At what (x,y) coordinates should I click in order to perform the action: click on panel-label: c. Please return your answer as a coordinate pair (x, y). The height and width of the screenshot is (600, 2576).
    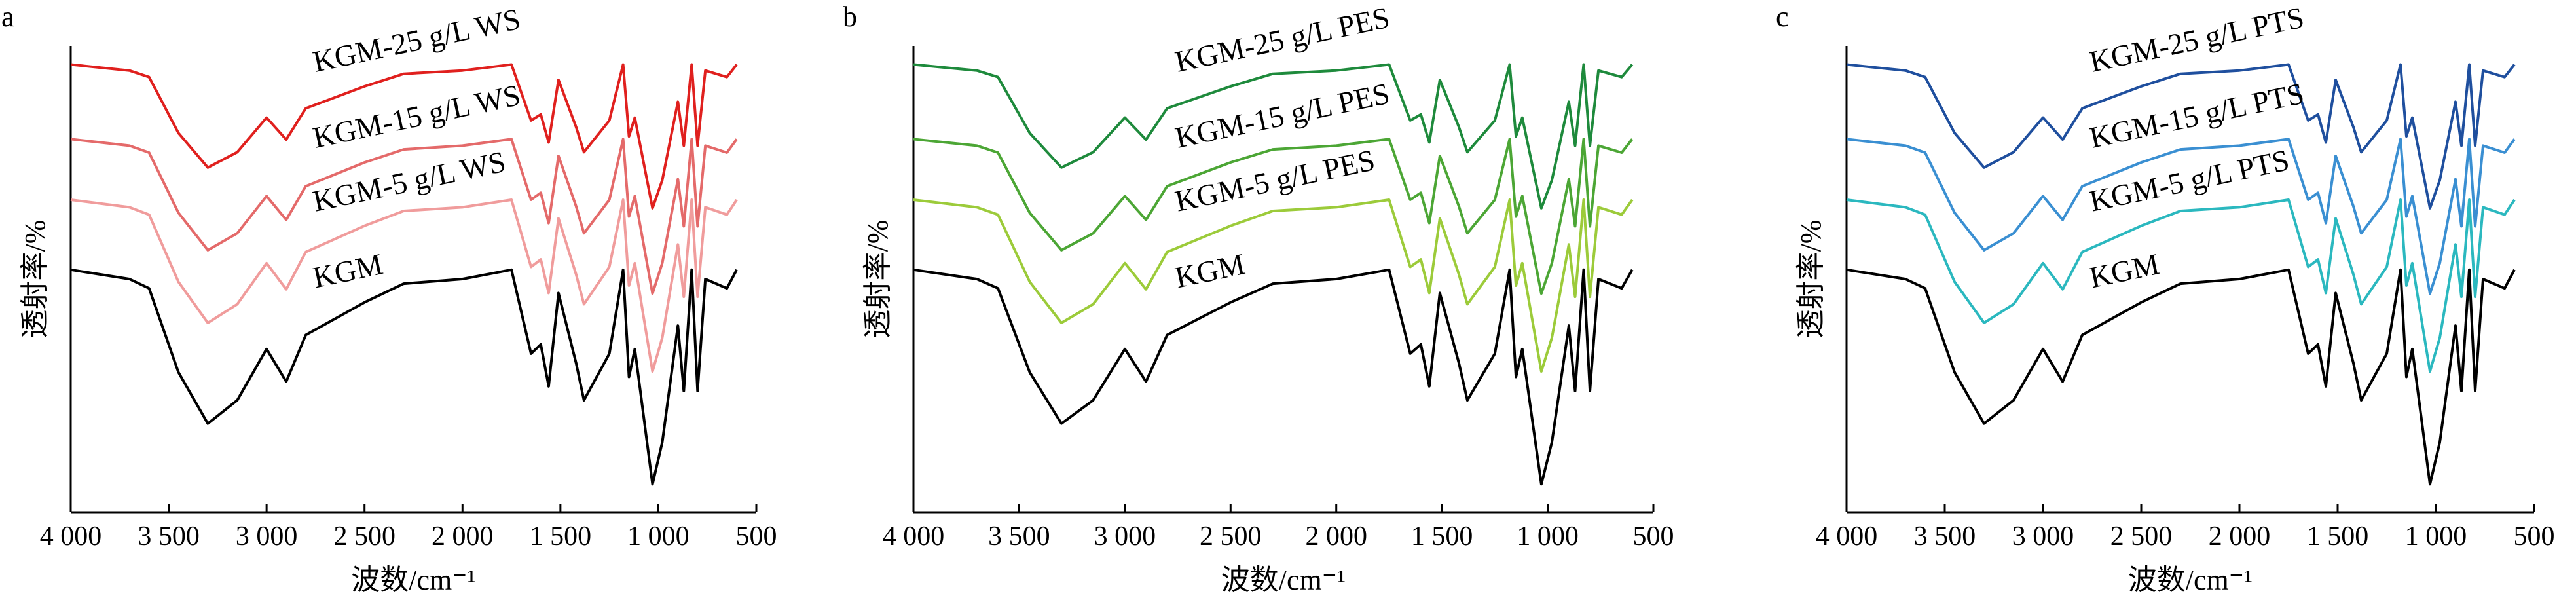
    Looking at the image, I should click on (1782, 17).